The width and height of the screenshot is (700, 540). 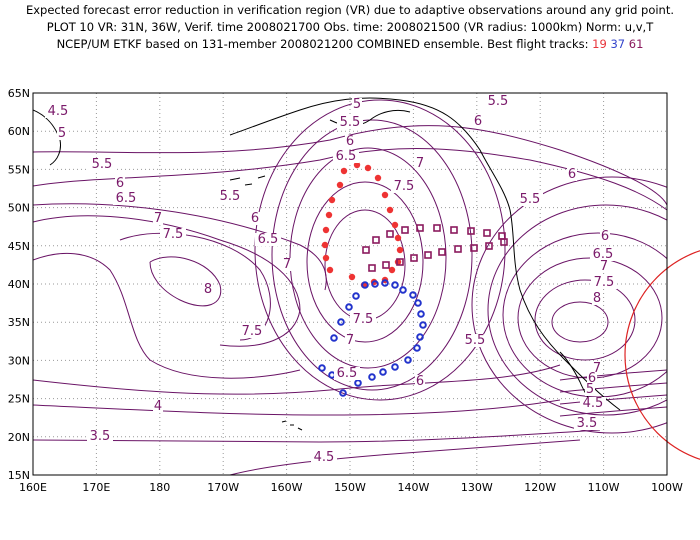 What do you see at coordinates (19, 475) in the screenshot?
I see `y-tick-label: 15N` at bounding box center [19, 475].